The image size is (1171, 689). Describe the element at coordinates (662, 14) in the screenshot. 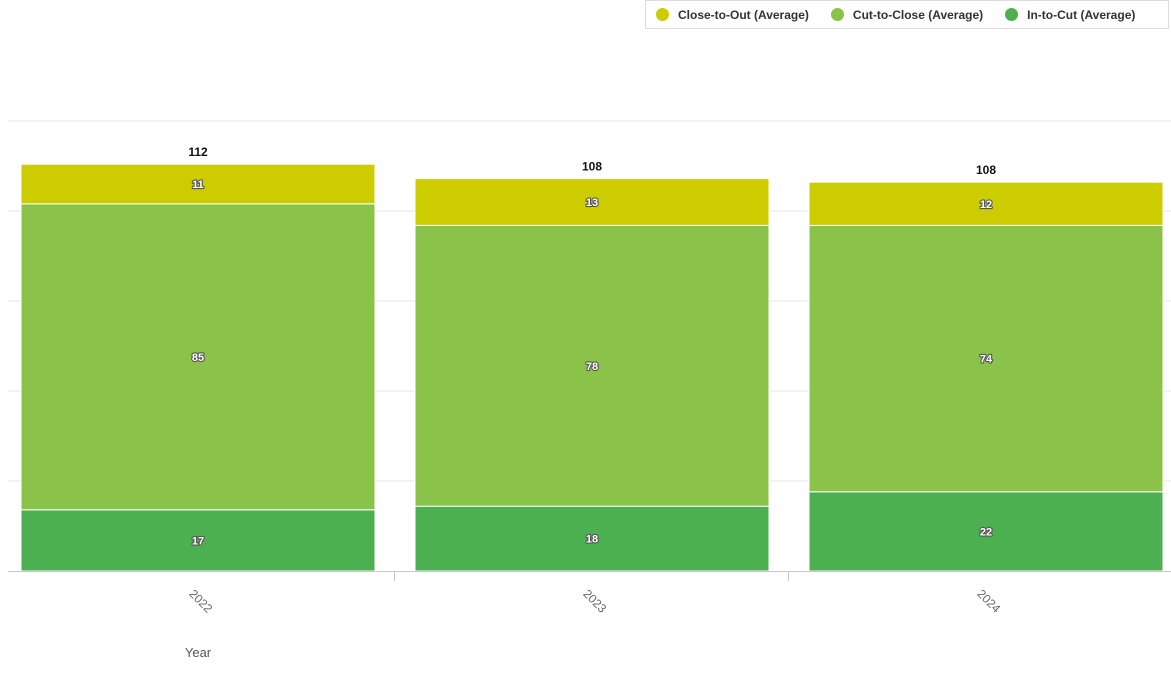

I see `legend-swatch-close-to-out` at that location.